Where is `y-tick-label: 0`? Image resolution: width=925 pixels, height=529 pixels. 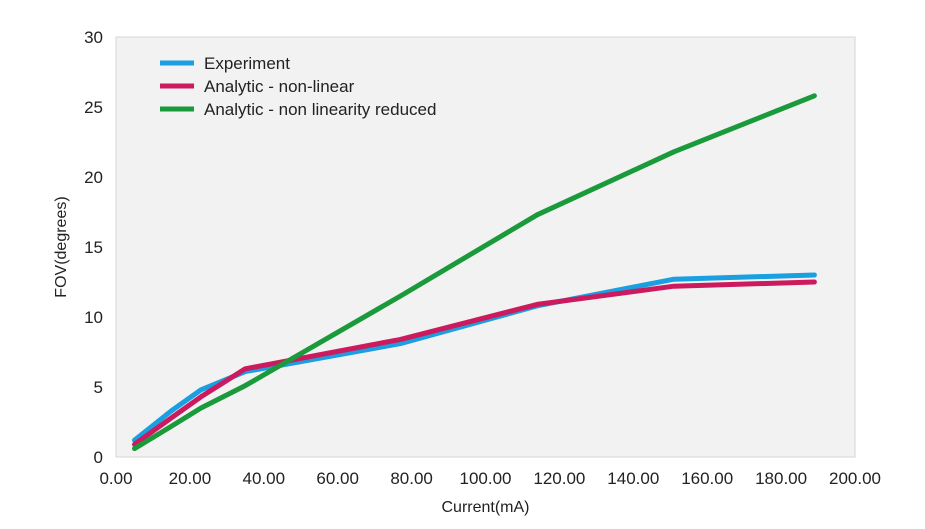 y-tick-label: 0 is located at coordinates (98, 457).